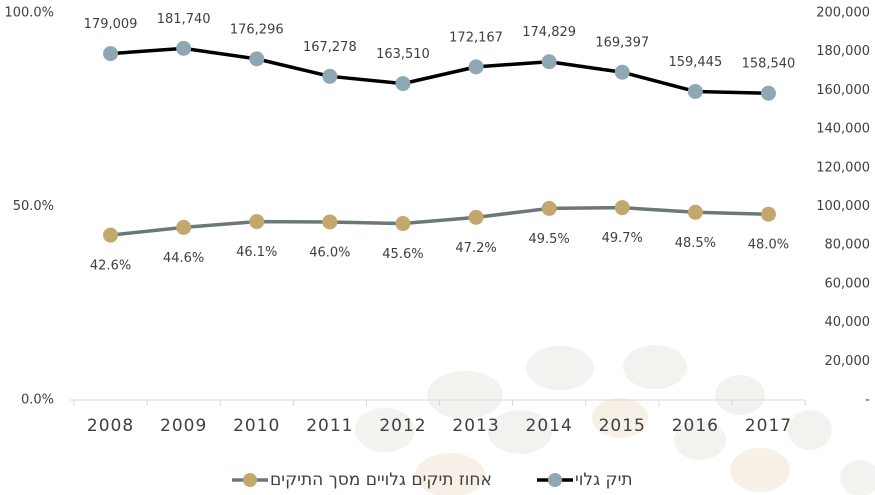 This screenshot has width=875, height=495. What do you see at coordinates (549, 32) in the screenshot?
I see `data-label: 174,829` at bounding box center [549, 32].